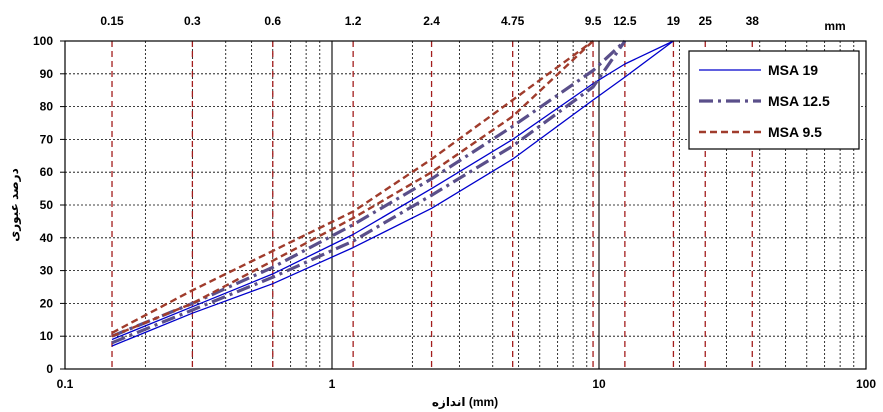 The width and height of the screenshot is (883, 412). What do you see at coordinates (465, 402) in the screenshot?
I see `x-axis-label: اندازه (mm)` at bounding box center [465, 402].